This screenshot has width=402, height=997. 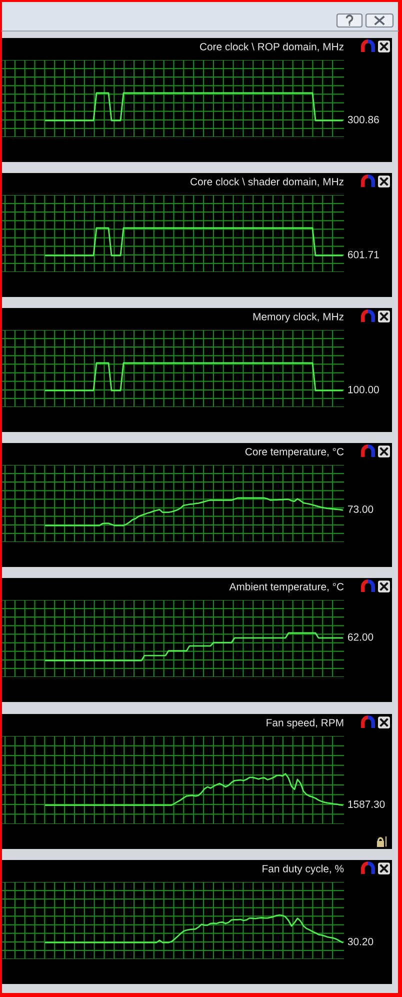 I want to click on text: 1587.30, so click(x=366, y=804).